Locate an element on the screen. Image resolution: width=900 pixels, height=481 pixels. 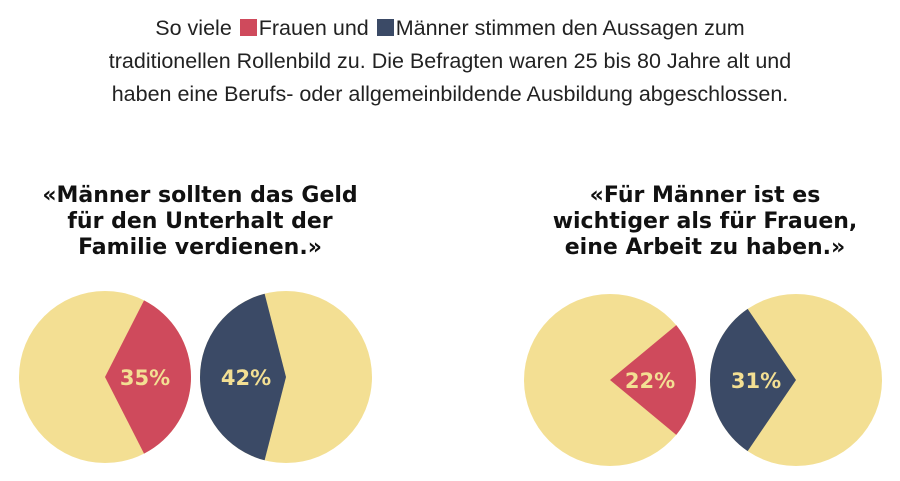
question-line: wichtiger als für Frauen, is located at coordinates (705, 221).